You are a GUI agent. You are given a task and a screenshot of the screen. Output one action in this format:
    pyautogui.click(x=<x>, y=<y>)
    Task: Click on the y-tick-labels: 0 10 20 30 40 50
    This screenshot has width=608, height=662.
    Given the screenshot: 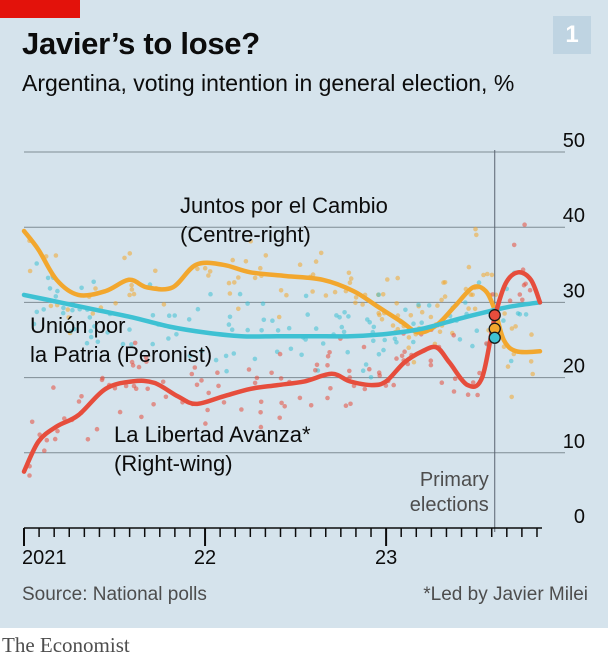 What is the action you would take?
    pyautogui.click(x=574, y=329)
    